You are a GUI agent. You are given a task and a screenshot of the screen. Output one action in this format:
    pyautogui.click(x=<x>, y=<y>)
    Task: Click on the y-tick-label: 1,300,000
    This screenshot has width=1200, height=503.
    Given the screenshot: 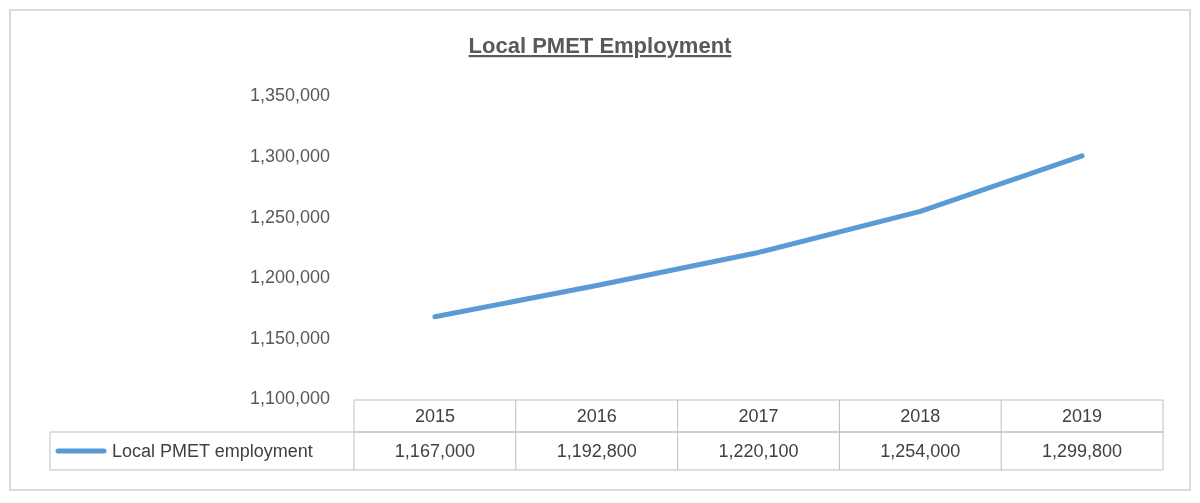 What is the action you would take?
    pyautogui.click(x=289, y=155)
    